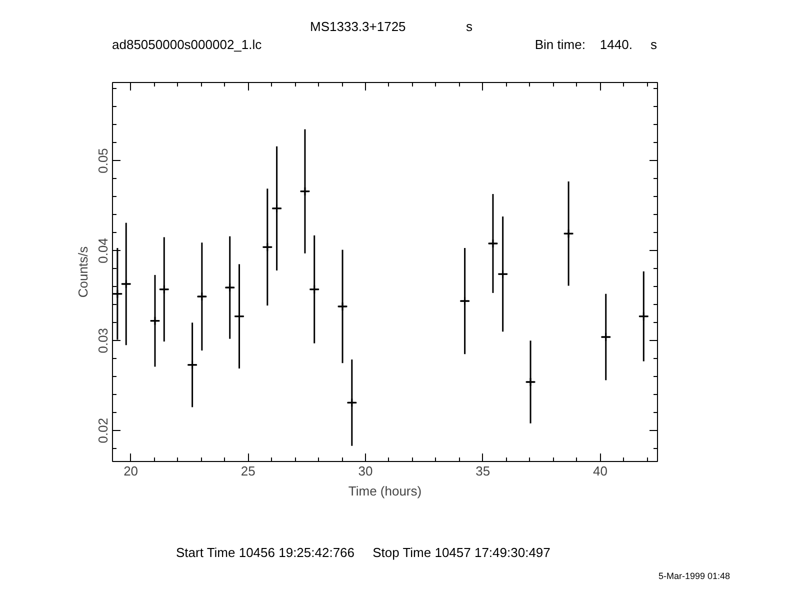  What do you see at coordinates (103, 431) in the screenshot?
I see `y-tick-label: 0.02` at bounding box center [103, 431].